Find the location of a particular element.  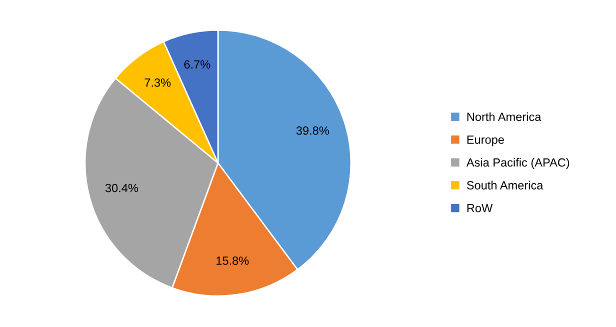

data-label: 39.8% is located at coordinates (312, 130).